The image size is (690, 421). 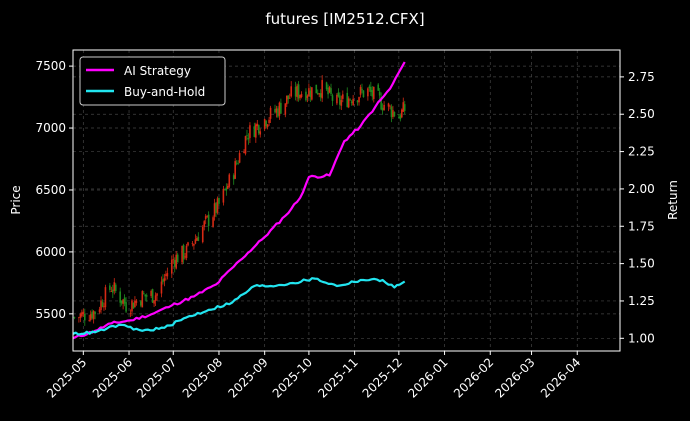 What do you see at coordinates (641, 114) in the screenshot?
I see `y-right-tick-label: 2.50` at bounding box center [641, 114].